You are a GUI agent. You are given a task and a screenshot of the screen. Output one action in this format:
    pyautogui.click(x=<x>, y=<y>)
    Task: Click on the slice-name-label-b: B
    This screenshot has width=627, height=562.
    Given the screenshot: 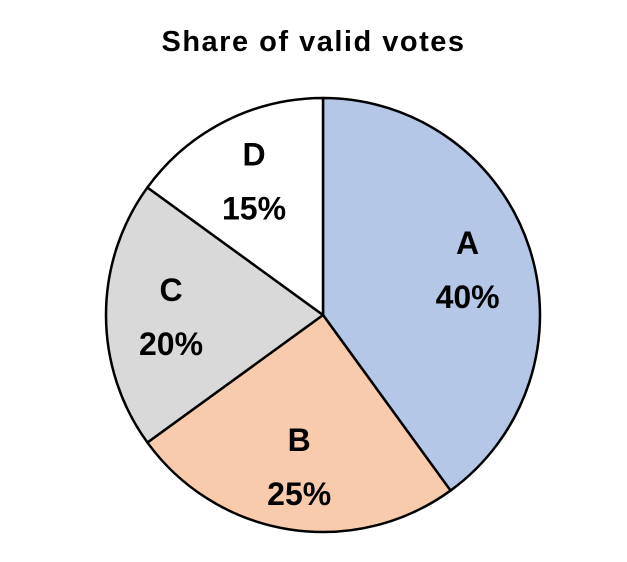 What is the action you would take?
    pyautogui.click(x=299, y=440)
    